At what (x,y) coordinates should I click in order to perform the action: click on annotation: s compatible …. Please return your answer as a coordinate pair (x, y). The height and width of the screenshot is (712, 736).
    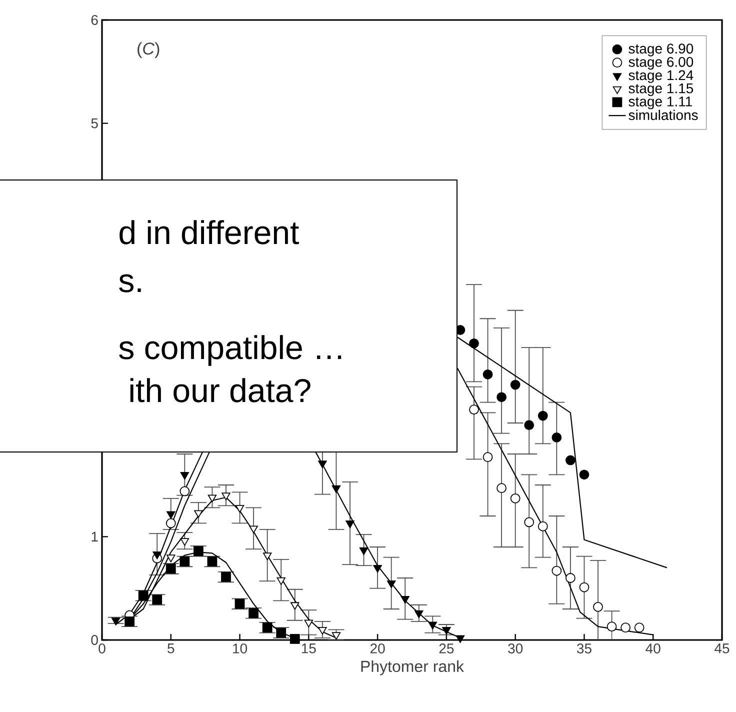
    Looking at the image, I should click on (230, 350).